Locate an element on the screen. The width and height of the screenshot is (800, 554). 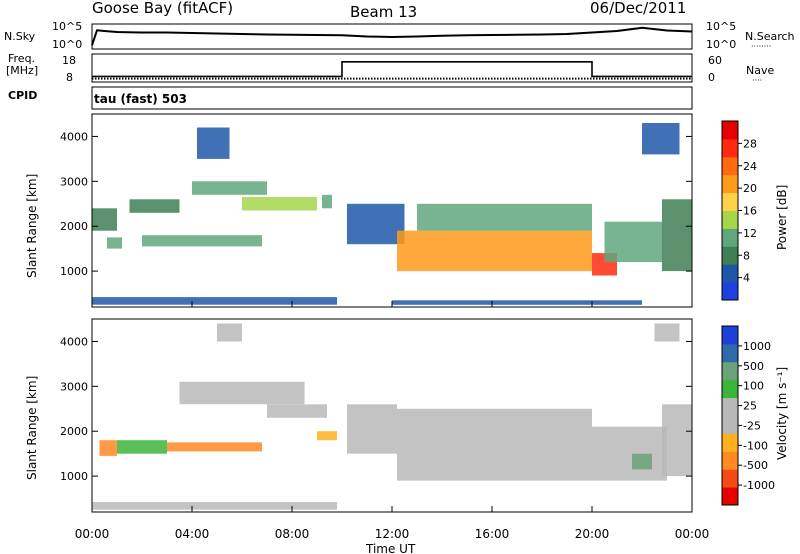
freq-panel-frame is located at coordinates (392, 68).